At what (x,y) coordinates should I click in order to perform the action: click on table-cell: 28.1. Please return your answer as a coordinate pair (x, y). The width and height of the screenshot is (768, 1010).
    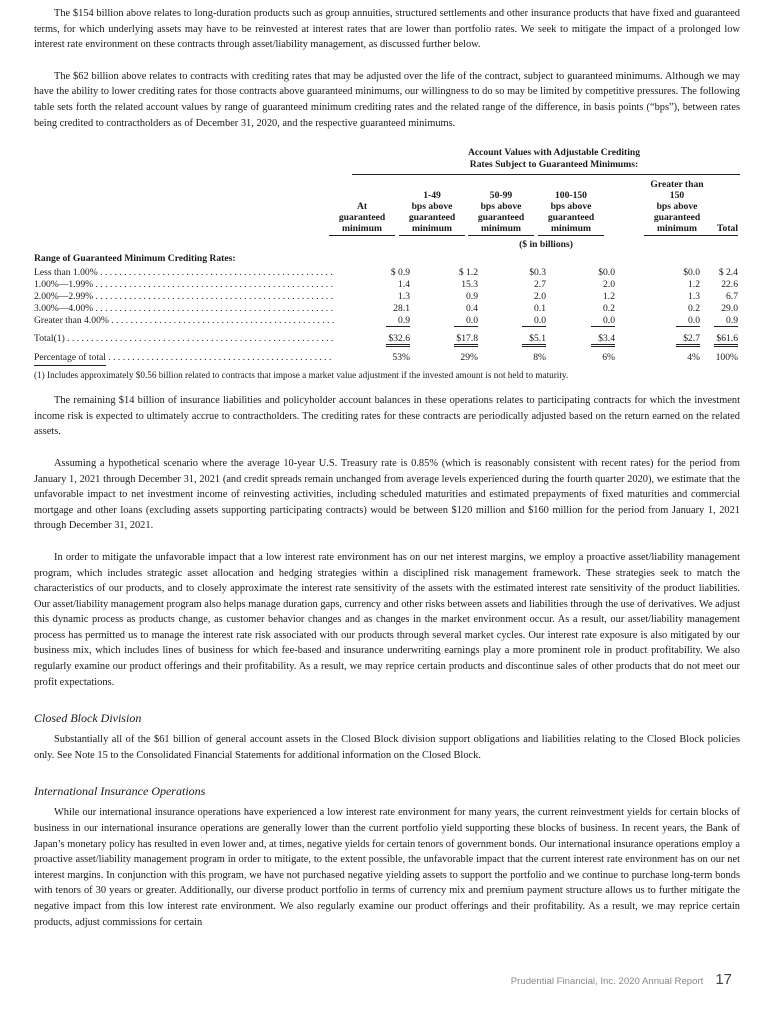
    Looking at the image, I should click on (401, 309).